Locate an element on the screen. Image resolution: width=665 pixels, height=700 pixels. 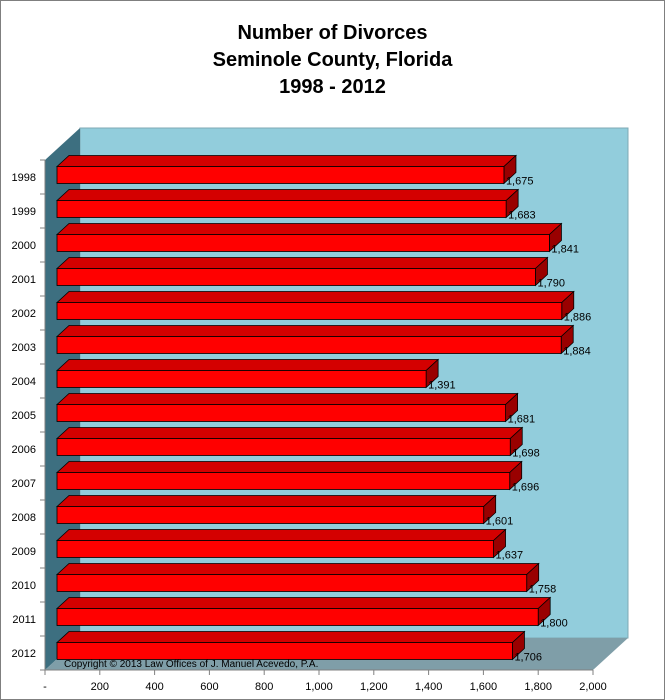
bar-value-label: 1,696 is located at coordinates (526, 488).